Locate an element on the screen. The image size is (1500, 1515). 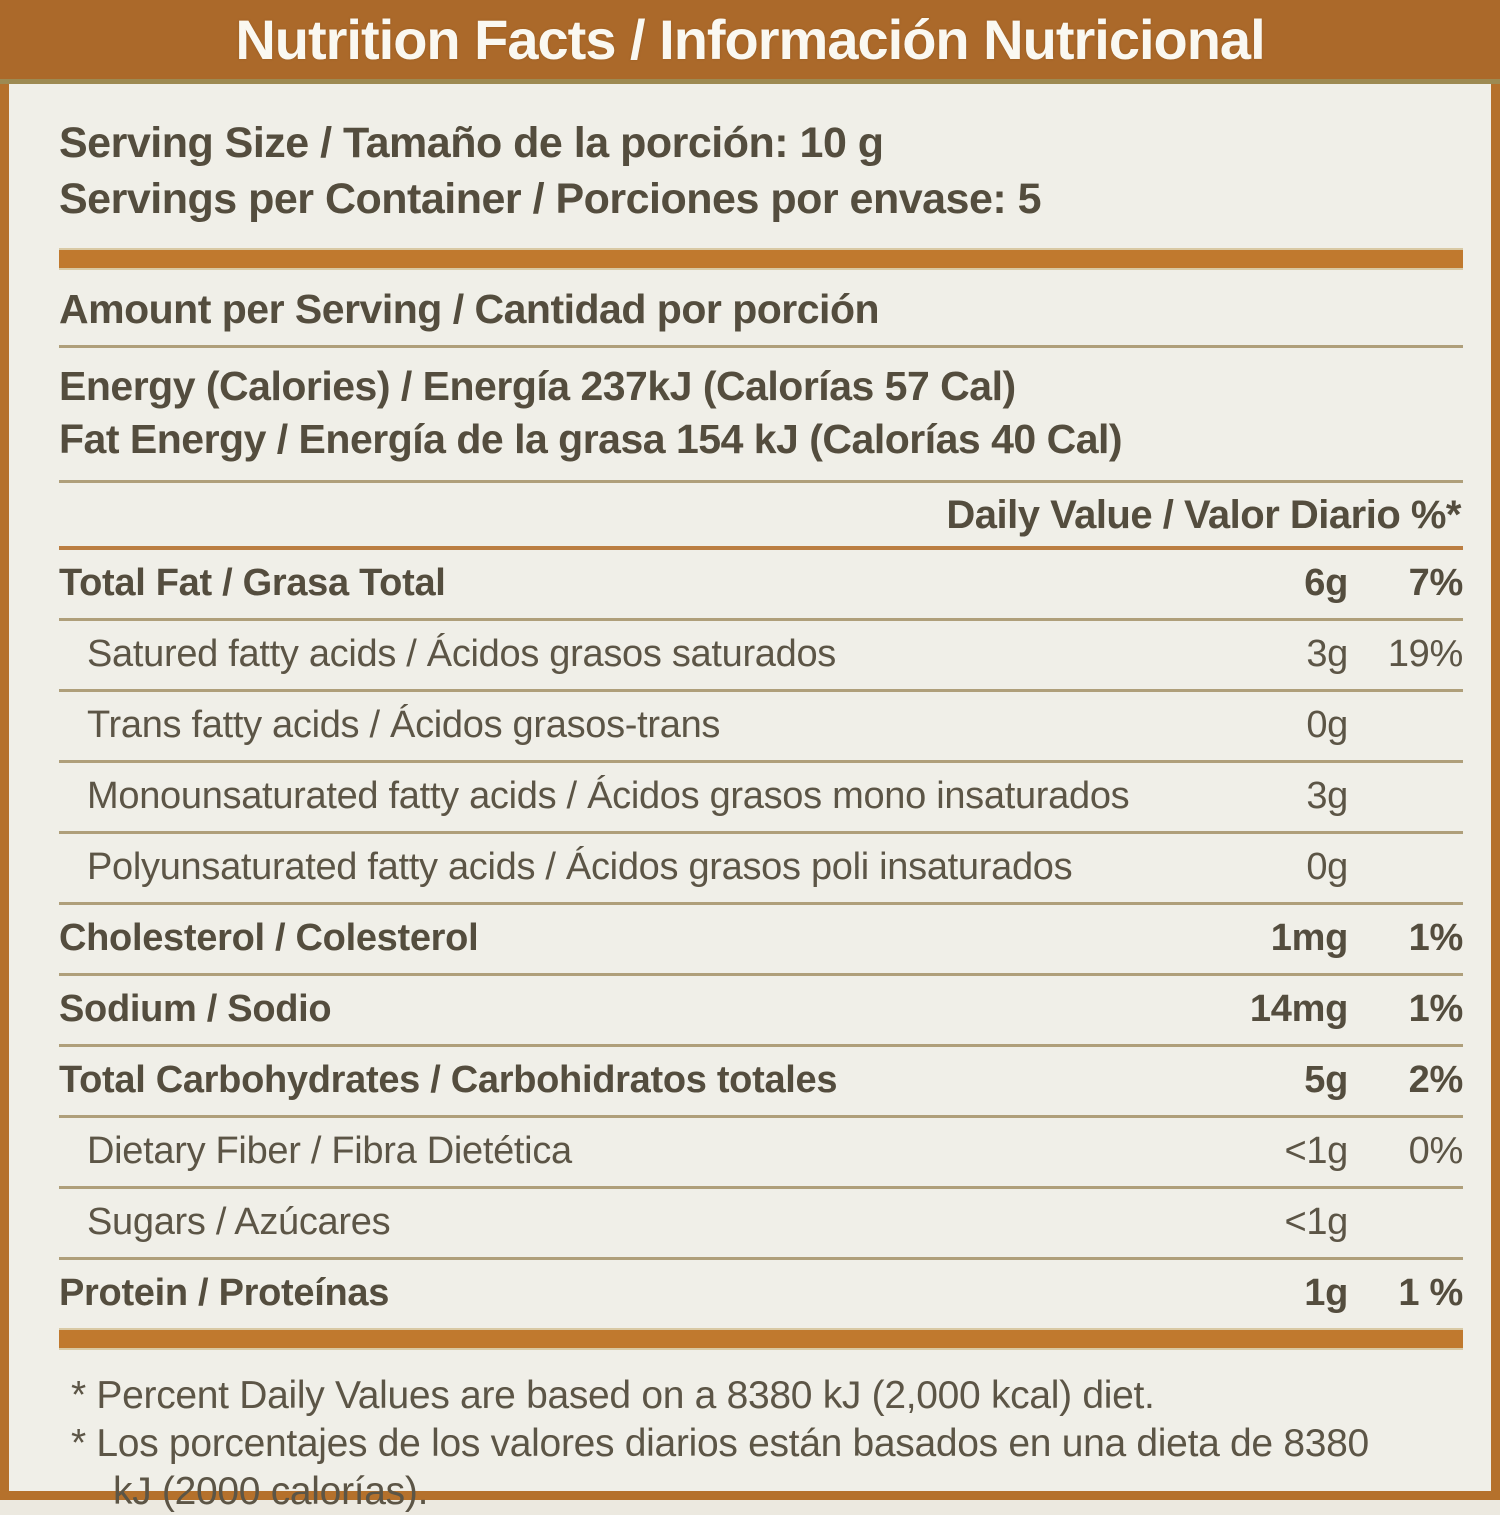
nutrient-amount: 14mg is located at coordinates (1298, 1009).